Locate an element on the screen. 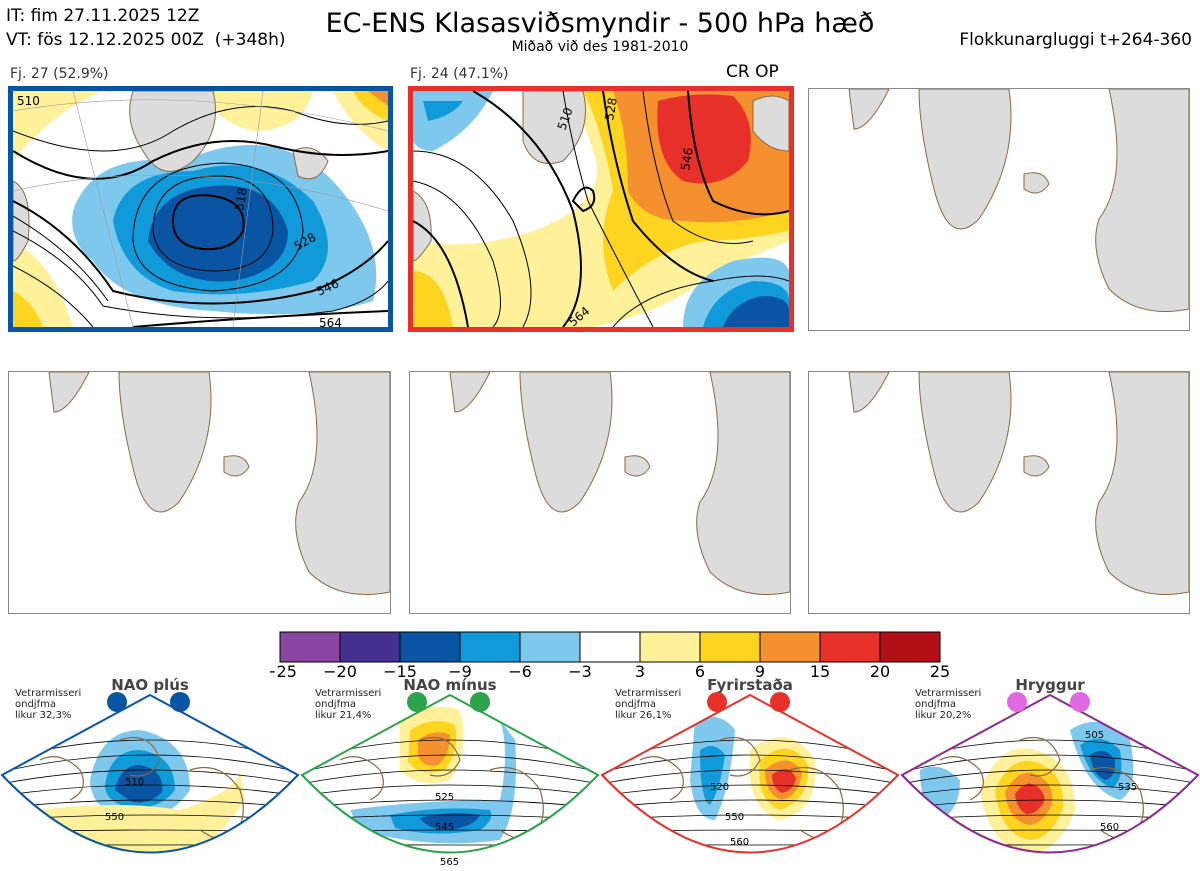 This screenshot has width=1200, height=871. regime-0-map: 510 550 is located at coordinates (150, 776).